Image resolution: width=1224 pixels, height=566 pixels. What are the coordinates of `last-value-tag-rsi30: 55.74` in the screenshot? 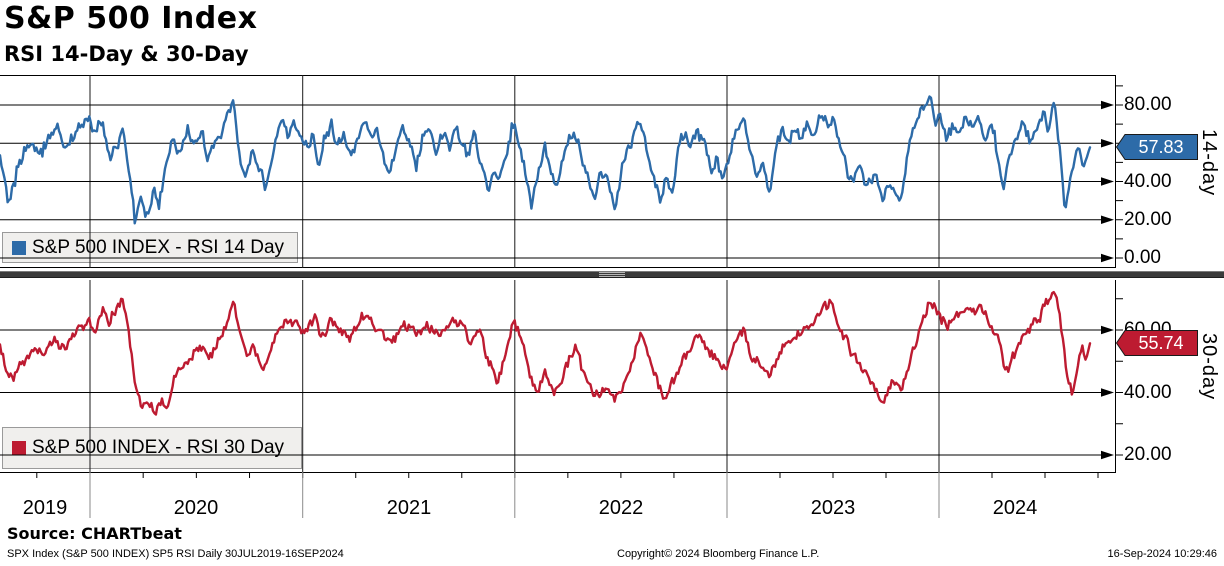 It's located at (1156, 343).